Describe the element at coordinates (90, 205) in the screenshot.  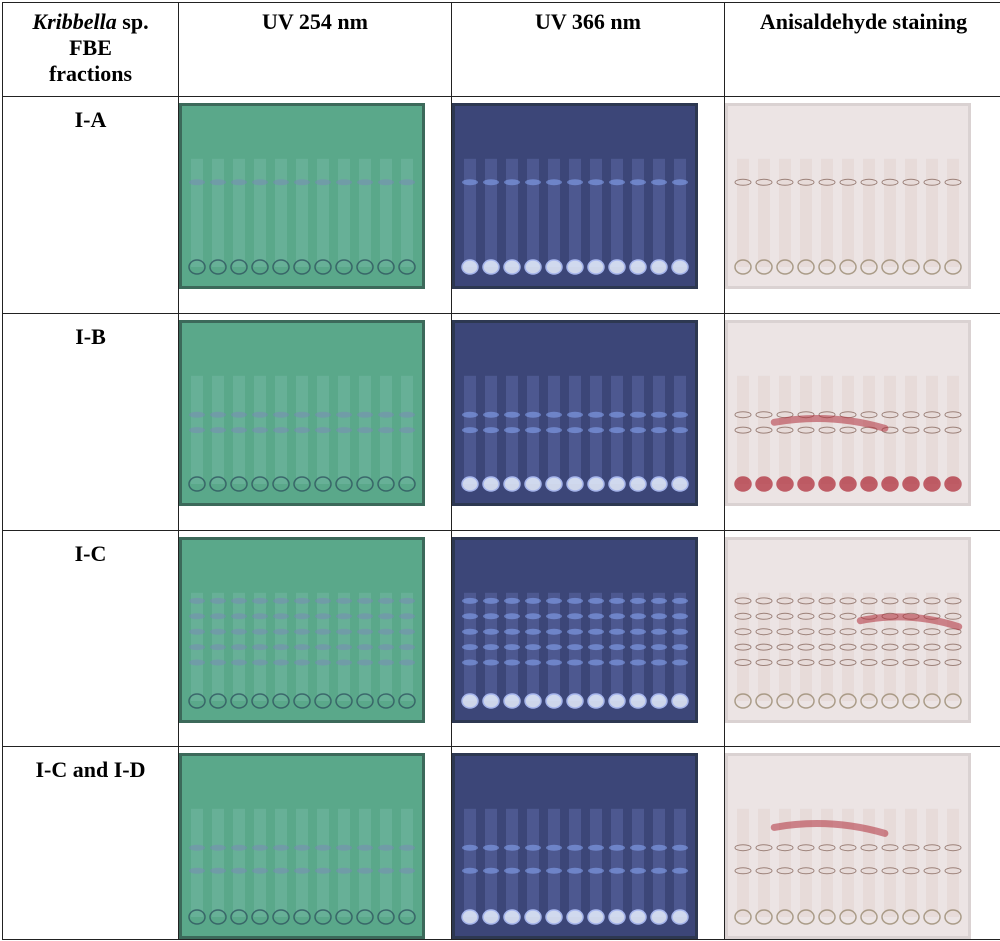
I see `row-label: I-A` at that location.